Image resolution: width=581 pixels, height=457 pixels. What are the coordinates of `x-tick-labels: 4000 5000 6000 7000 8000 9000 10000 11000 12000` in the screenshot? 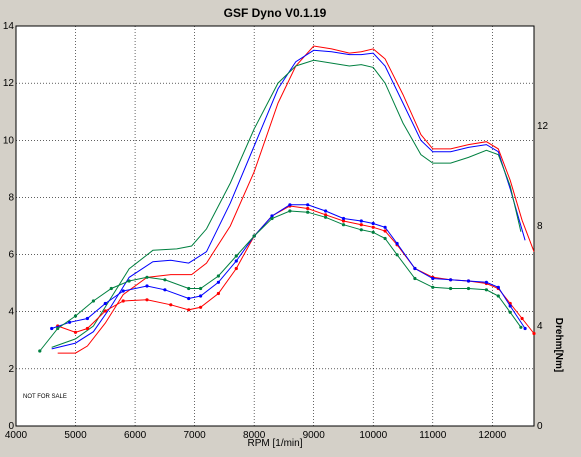 It's located at (256, 435).